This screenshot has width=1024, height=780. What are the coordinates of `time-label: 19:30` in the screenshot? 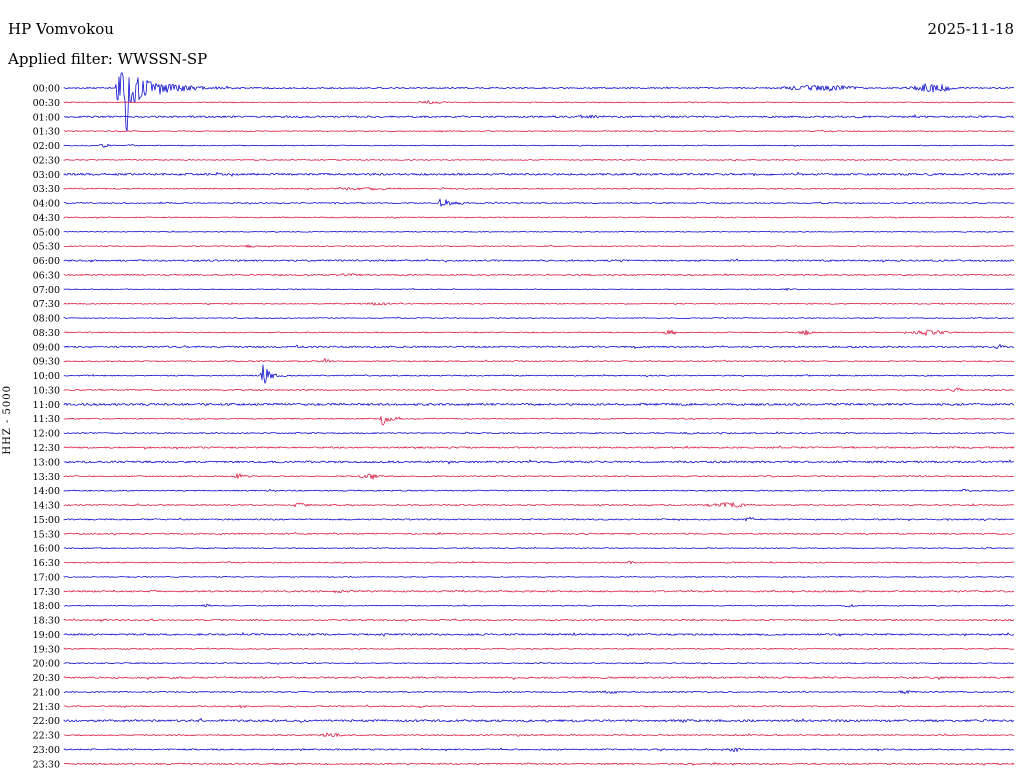 It's located at (46, 649).